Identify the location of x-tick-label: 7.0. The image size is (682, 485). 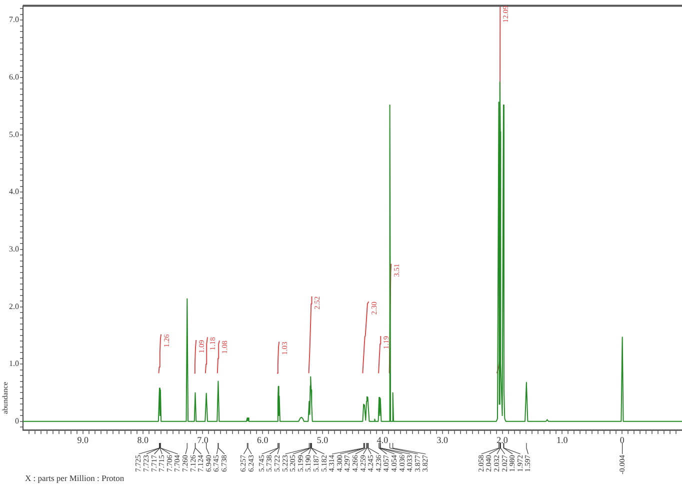
(203, 439).